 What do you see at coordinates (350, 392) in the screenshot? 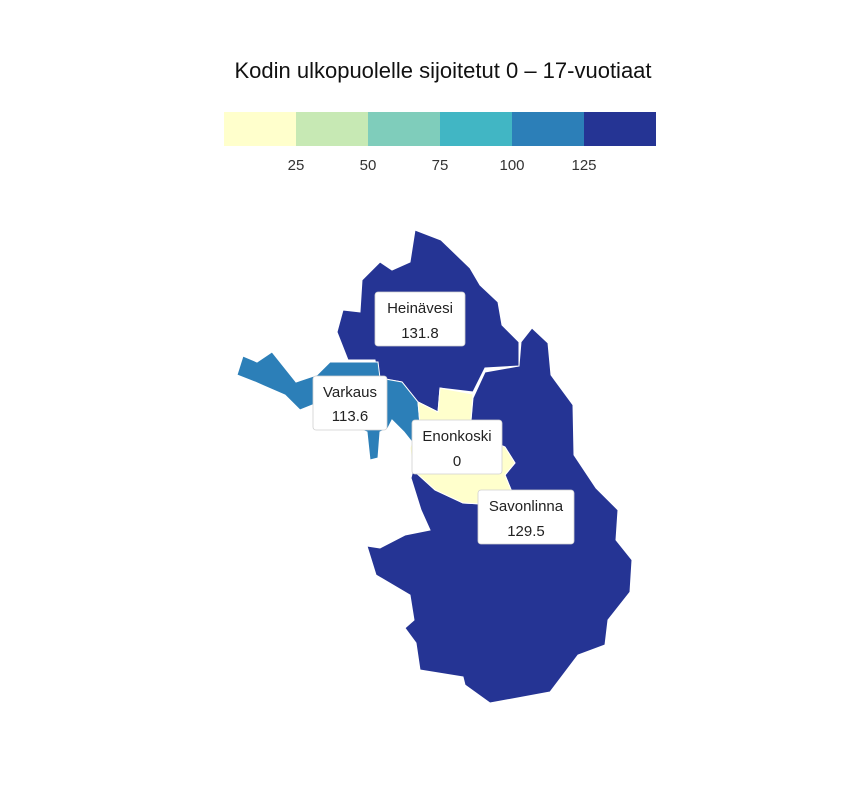
I see `label-name: Varkaus` at bounding box center [350, 392].